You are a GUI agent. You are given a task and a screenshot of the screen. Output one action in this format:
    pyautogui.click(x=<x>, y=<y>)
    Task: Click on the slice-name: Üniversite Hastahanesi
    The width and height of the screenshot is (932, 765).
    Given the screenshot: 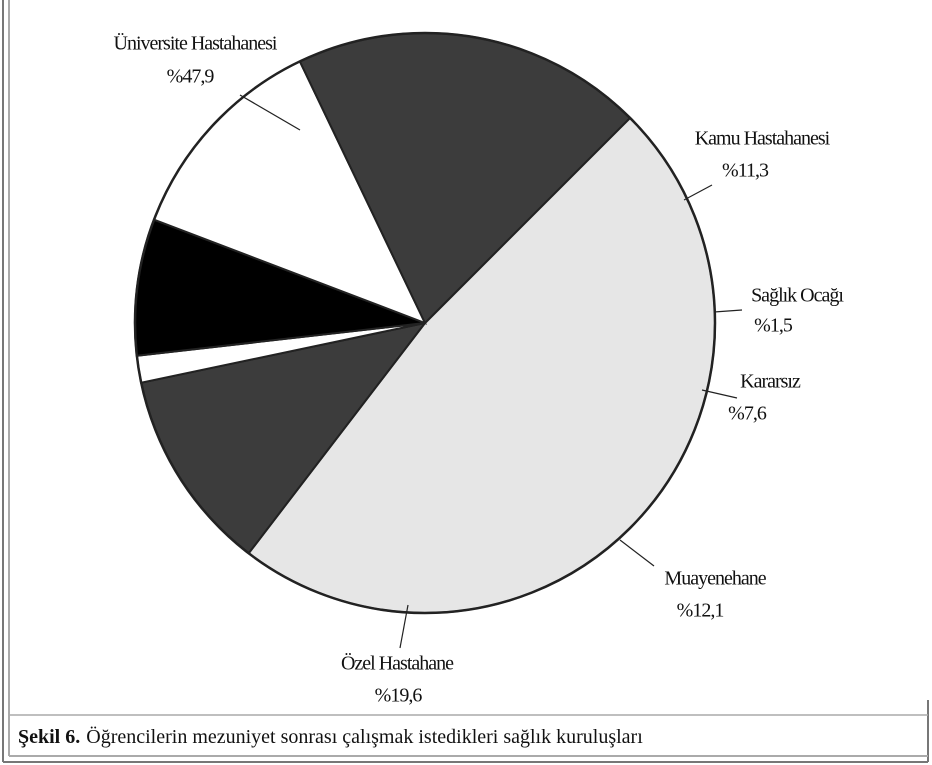 What is the action you would take?
    pyautogui.click(x=196, y=43)
    